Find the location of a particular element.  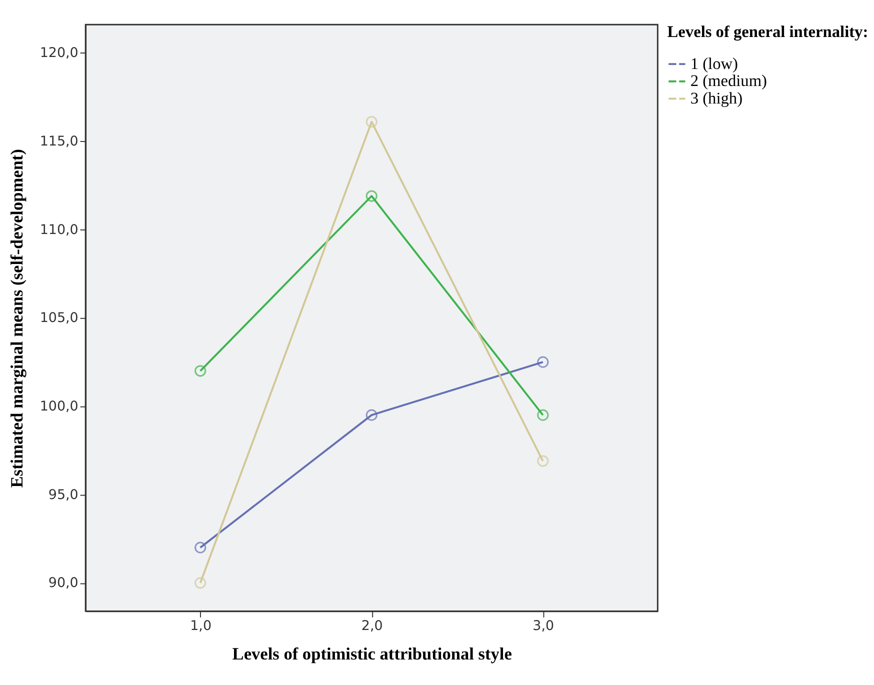

y-tick-label: 95,0 is located at coordinates (63, 495).